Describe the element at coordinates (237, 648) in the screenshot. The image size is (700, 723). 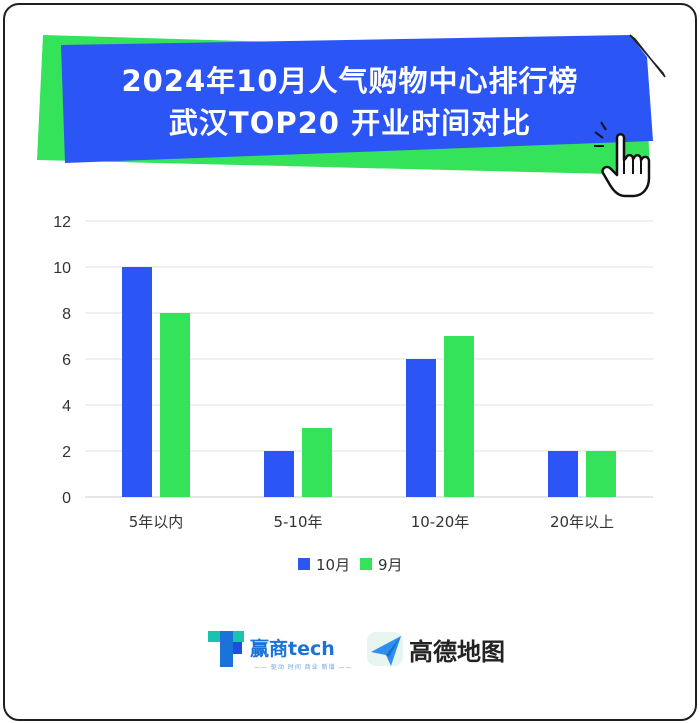
I see `brand1-logo-mark-accent` at that location.